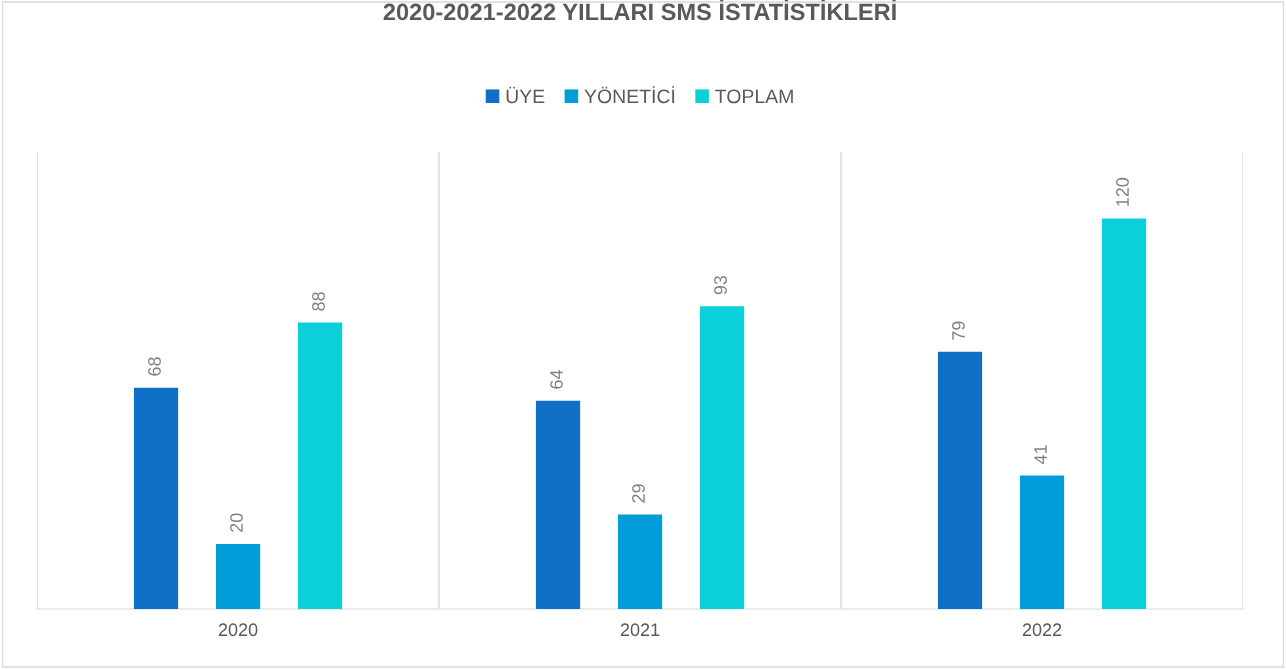 This screenshot has width=1286, height=669. Describe the element at coordinates (525, 95) in the screenshot. I see `legend-label: ÜYE` at that location.